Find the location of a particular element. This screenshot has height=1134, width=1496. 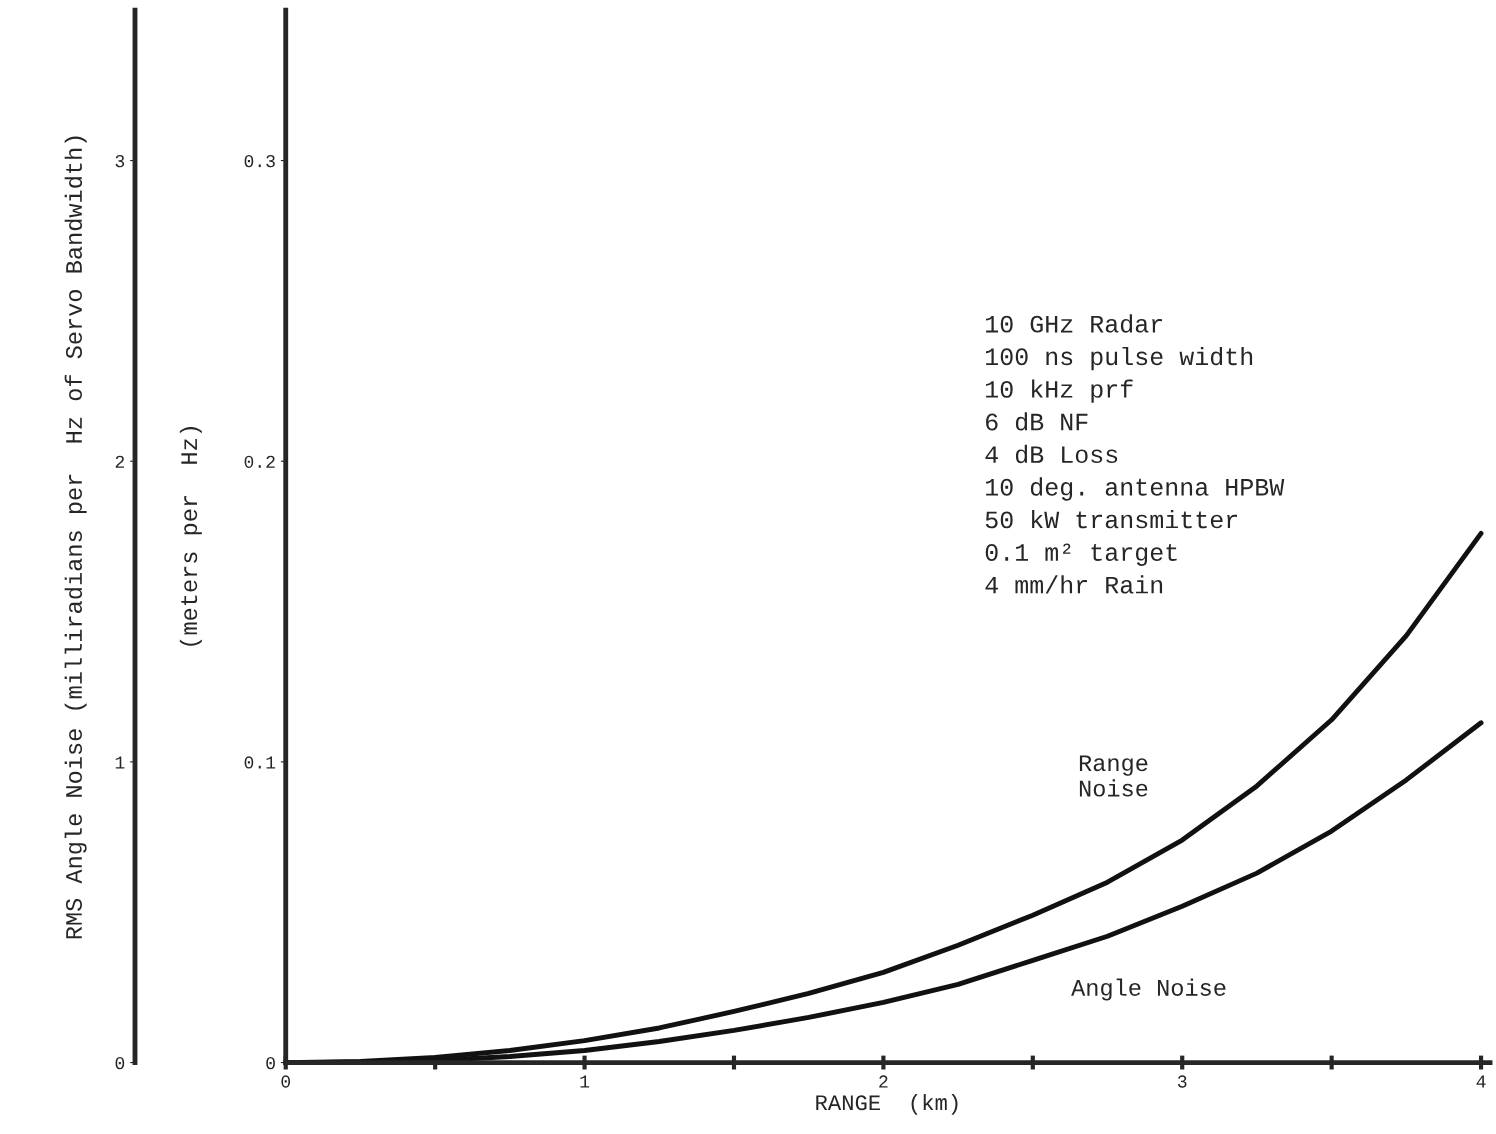

y2-axis-title: RMS Angle Noise (milliradians per Hz of Servo Bandwidth) is located at coordinates (75, 537).